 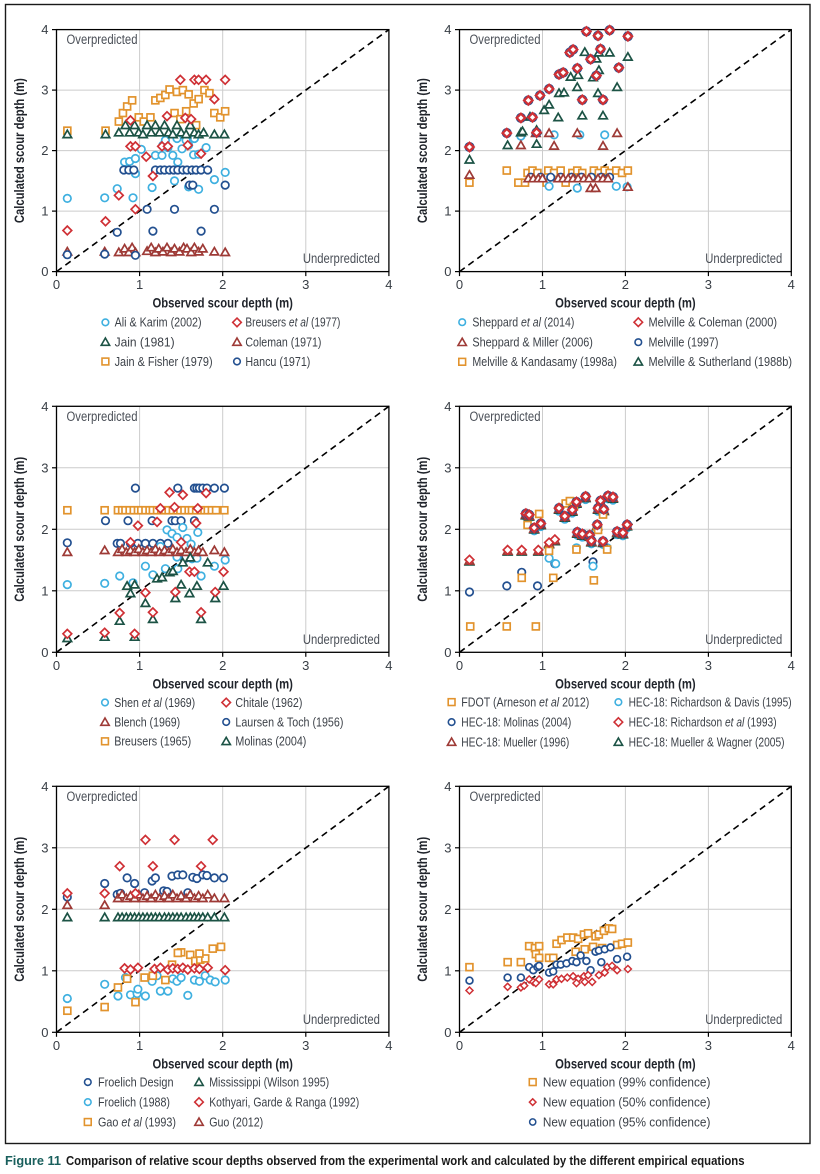 I want to click on svg-text: Froelich (1988), so click(x=134, y=1101).